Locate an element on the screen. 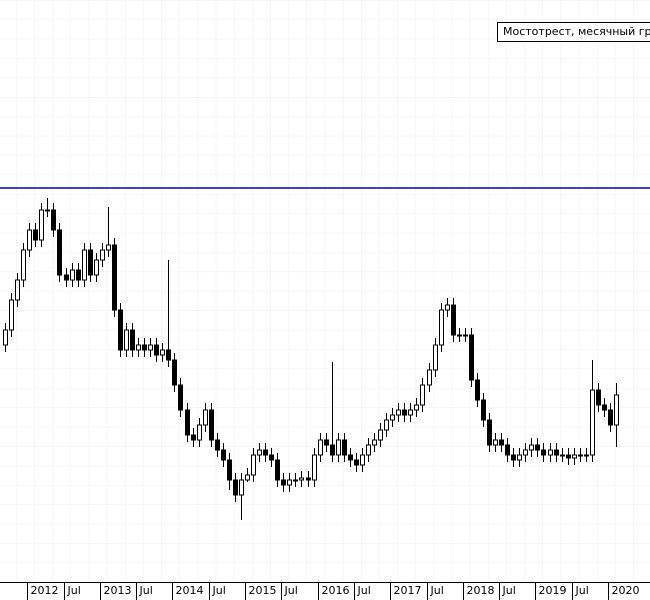 This screenshot has height=600, width=650. x-tick-label: 2016 is located at coordinates (336, 590).